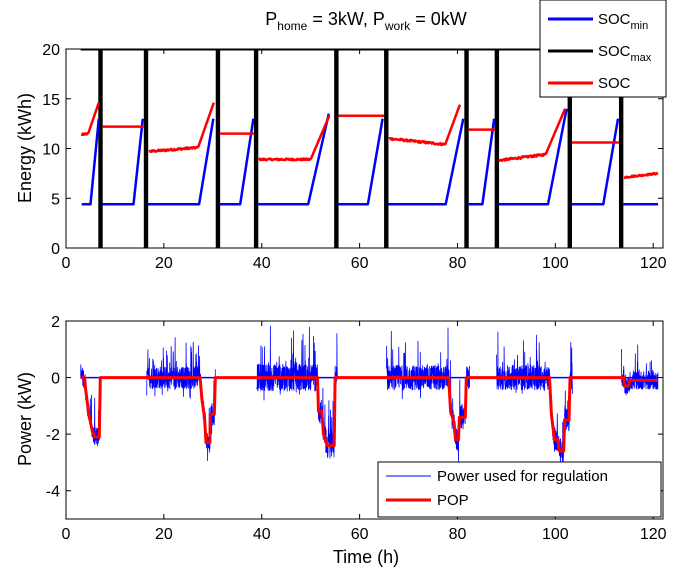 The image size is (673, 572). What do you see at coordinates (25, 419) in the screenshot?
I see `y-axis-label: Power (kW)` at bounding box center [25, 419].